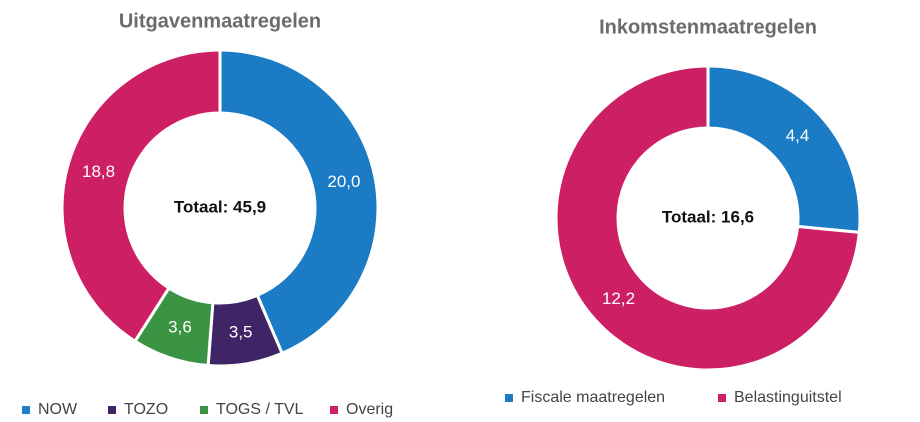 This screenshot has height=422, width=920. Describe the element at coordinates (260, 409) in the screenshot. I see `legend-label: TOGS / TVL` at that location.